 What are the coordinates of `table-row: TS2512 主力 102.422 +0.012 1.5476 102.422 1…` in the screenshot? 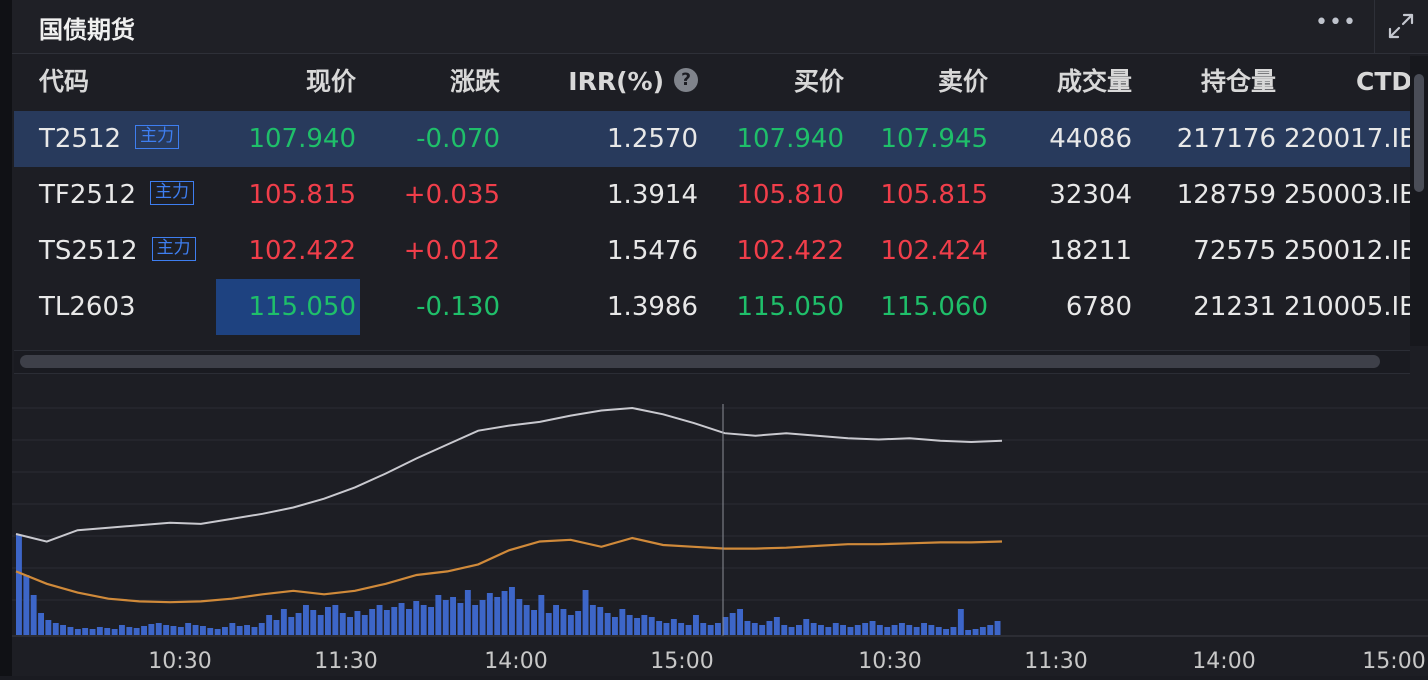 It's located at (712, 251).